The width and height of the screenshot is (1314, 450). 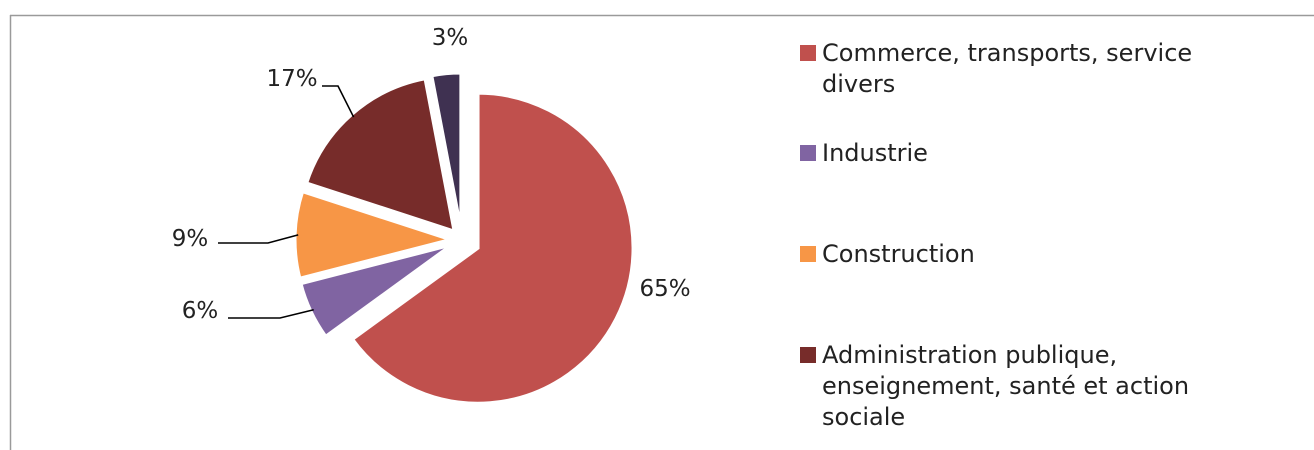 What do you see at coordinates (1021, 254) in the screenshot?
I see `legend-item-construction: Construction` at bounding box center [1021, 254].